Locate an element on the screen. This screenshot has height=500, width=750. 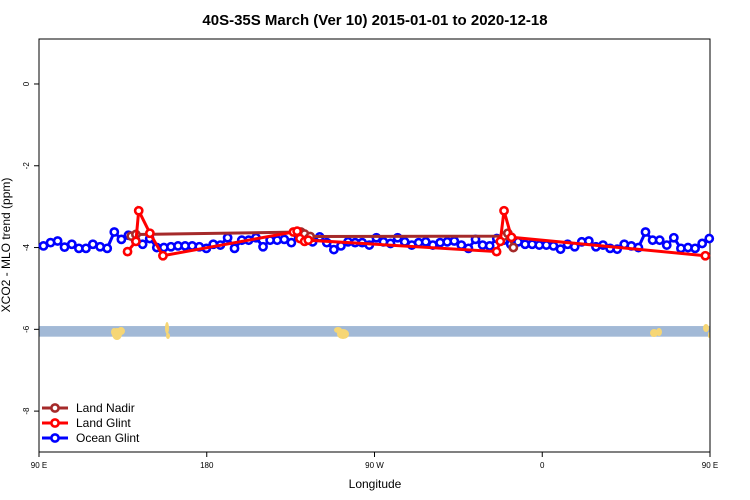
y-tick-label: 0 is located at coordinates (26, 83).